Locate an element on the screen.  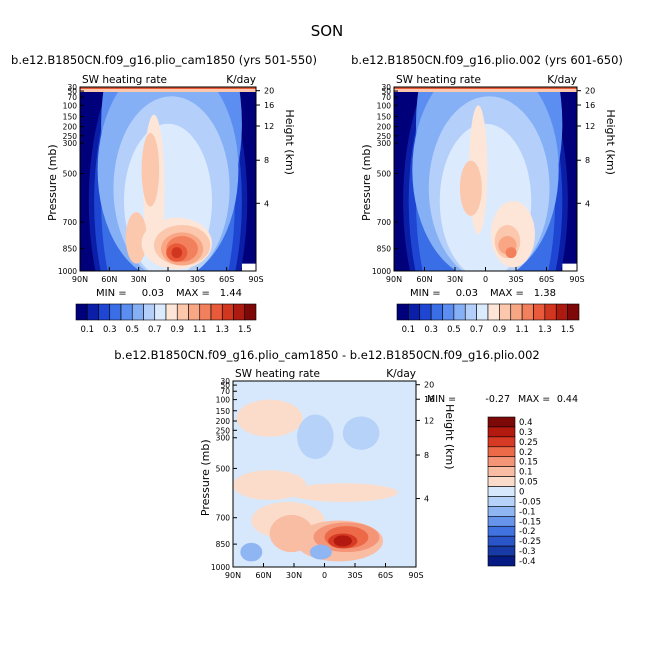
colorbar-label: 0.15 is located at coordinates (528, 463).